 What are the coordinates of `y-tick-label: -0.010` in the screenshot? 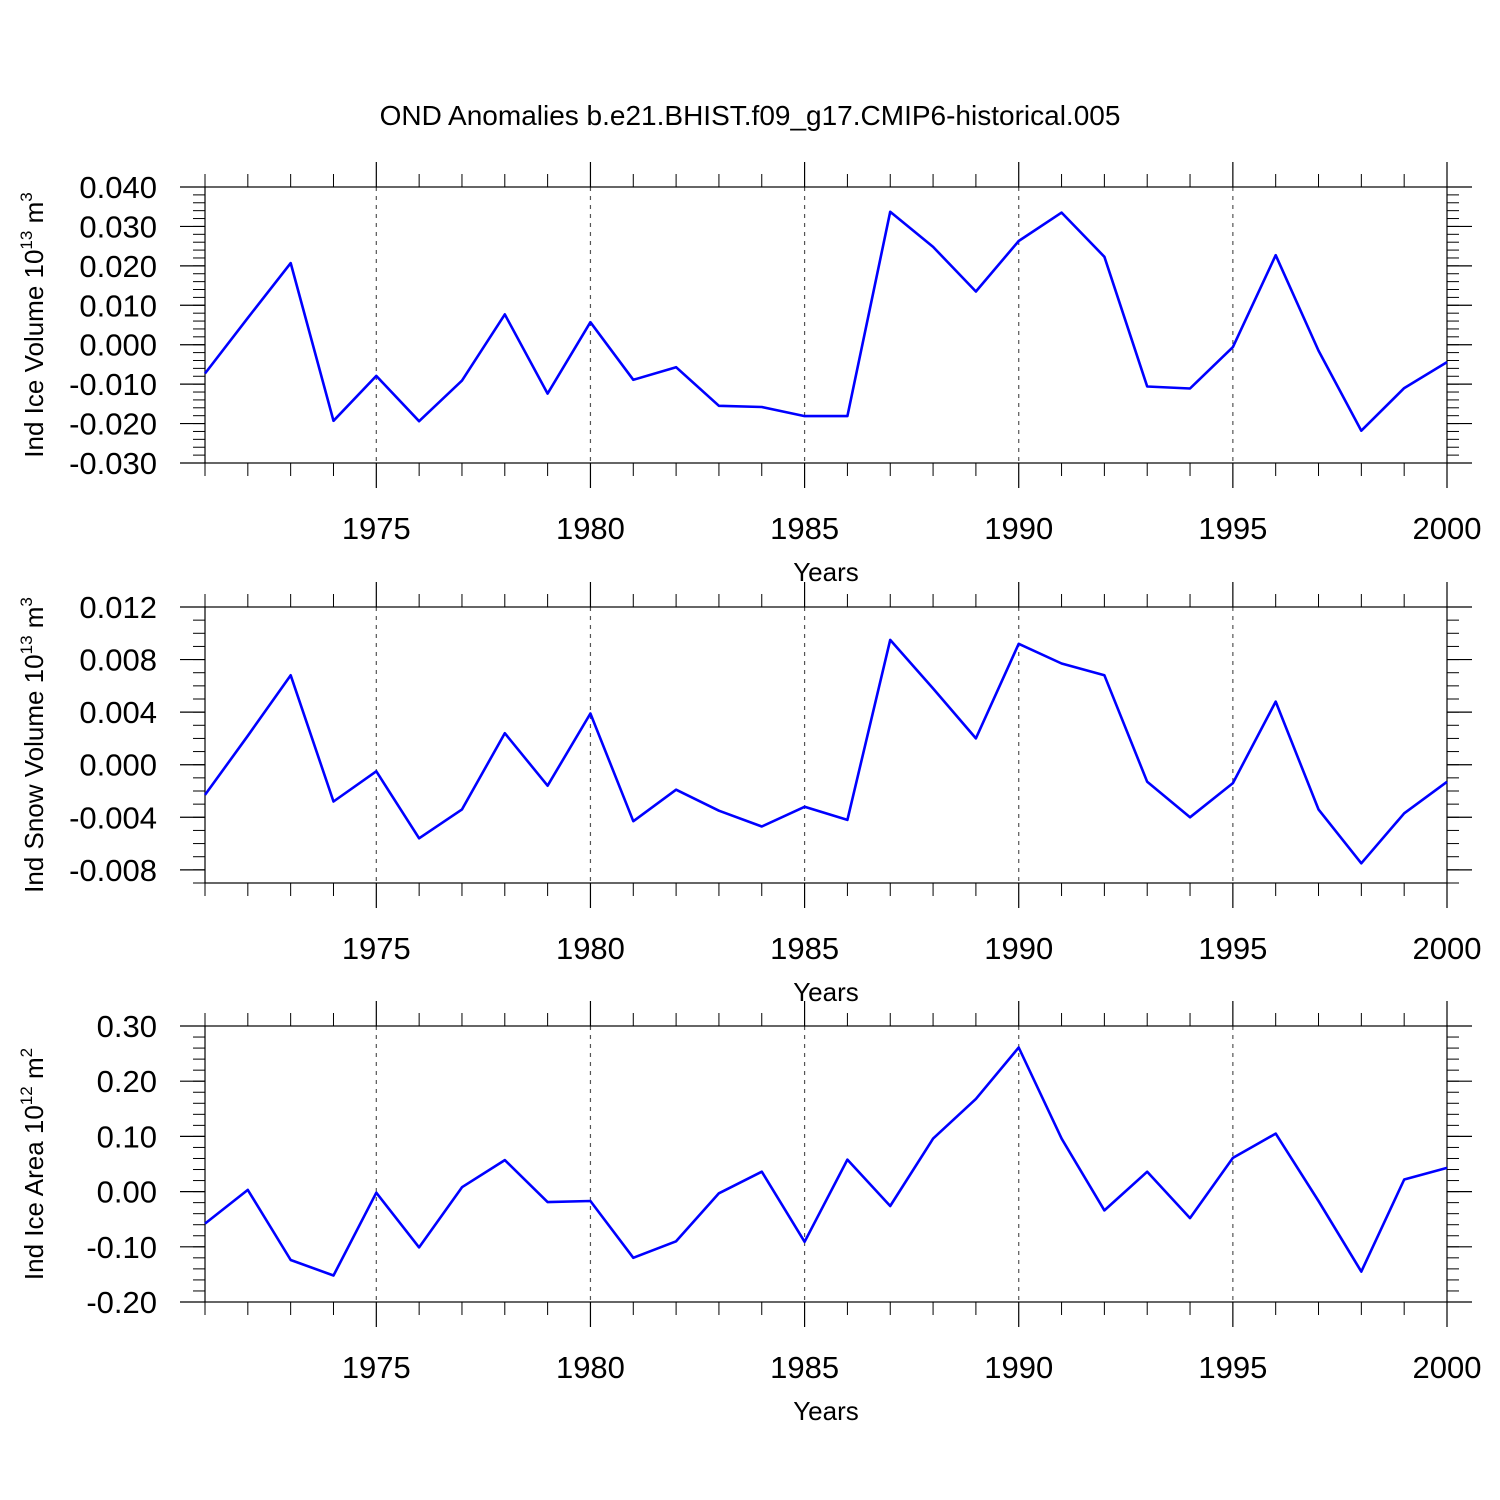 It's located at (113, 384).